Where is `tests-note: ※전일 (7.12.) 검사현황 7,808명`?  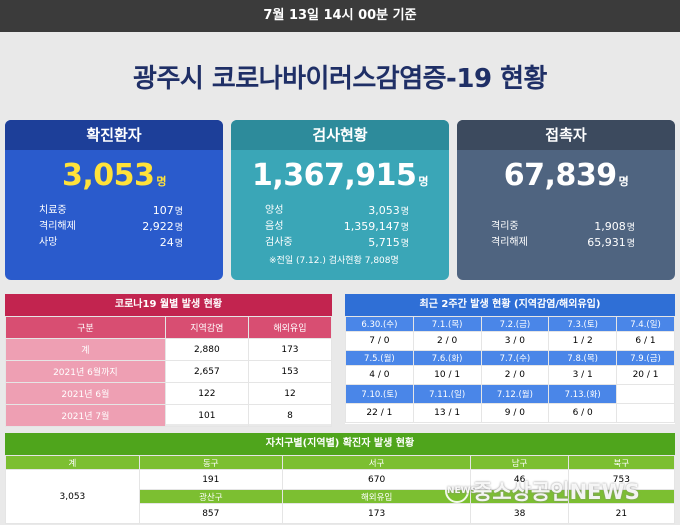 tests-note: ※전일 (7.12.) 검사현황 7,808명 is located at coordinates (334, 261).